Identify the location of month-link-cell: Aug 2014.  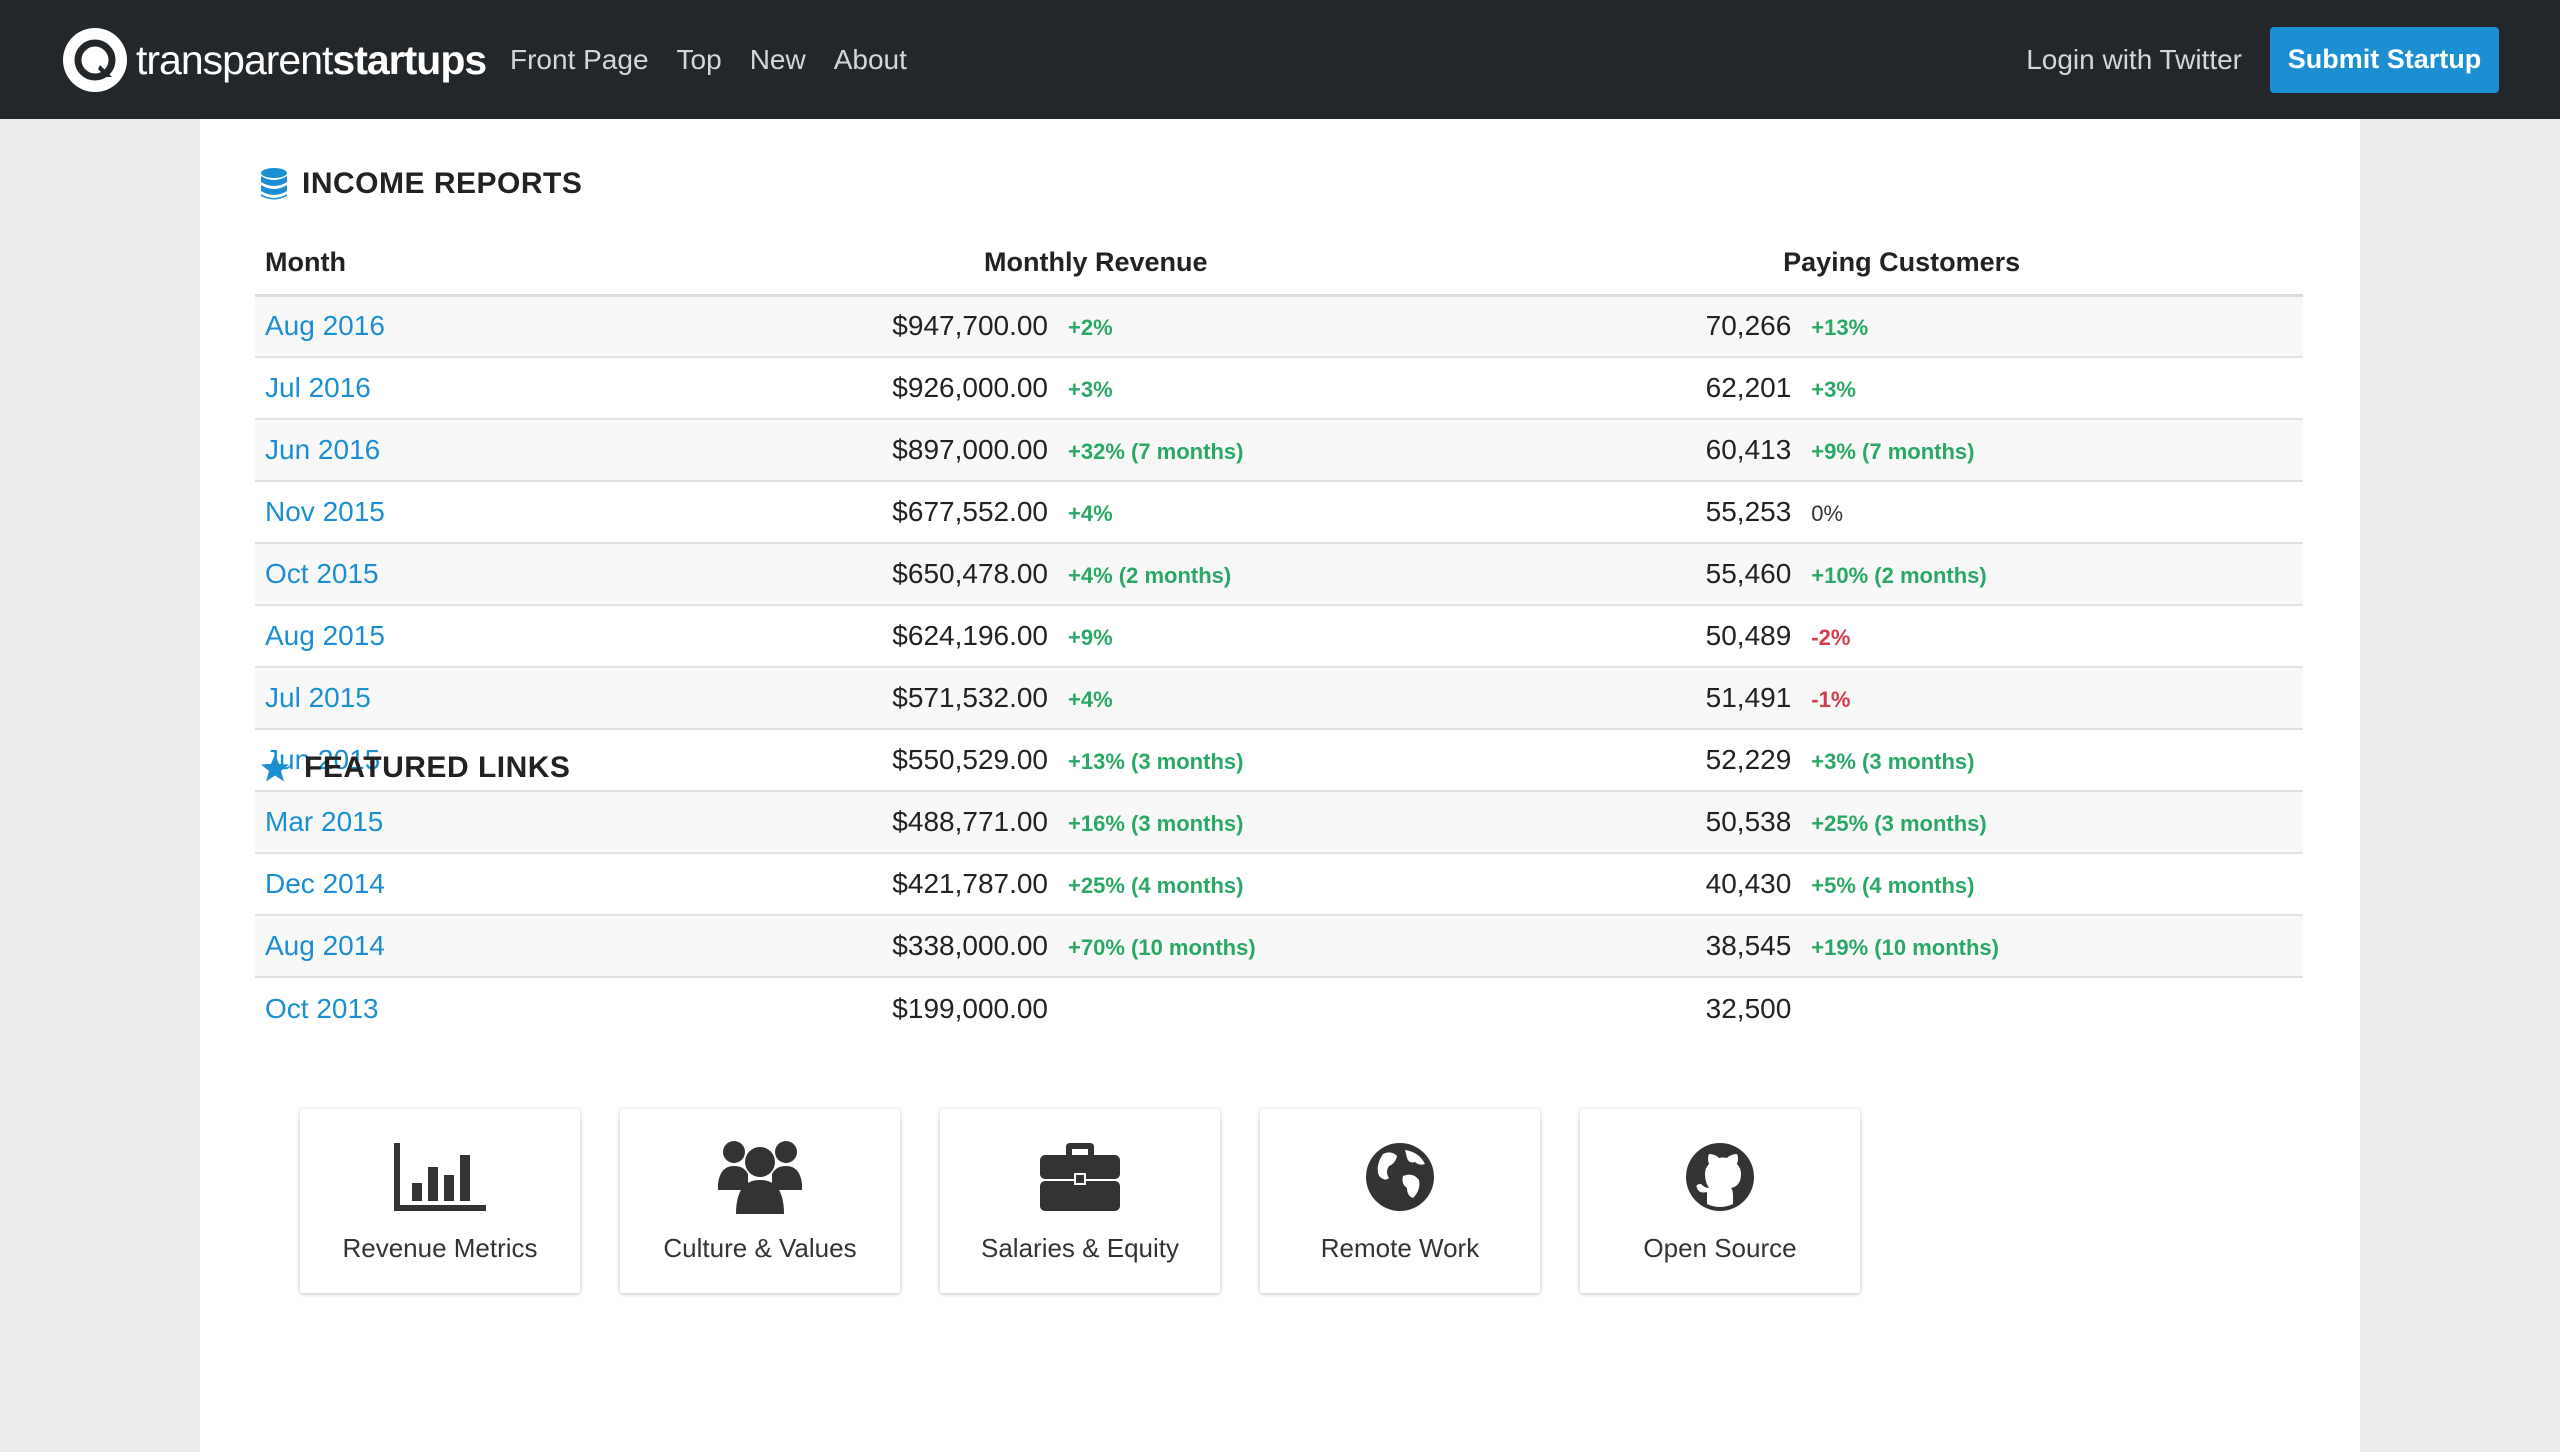
(572, 946).